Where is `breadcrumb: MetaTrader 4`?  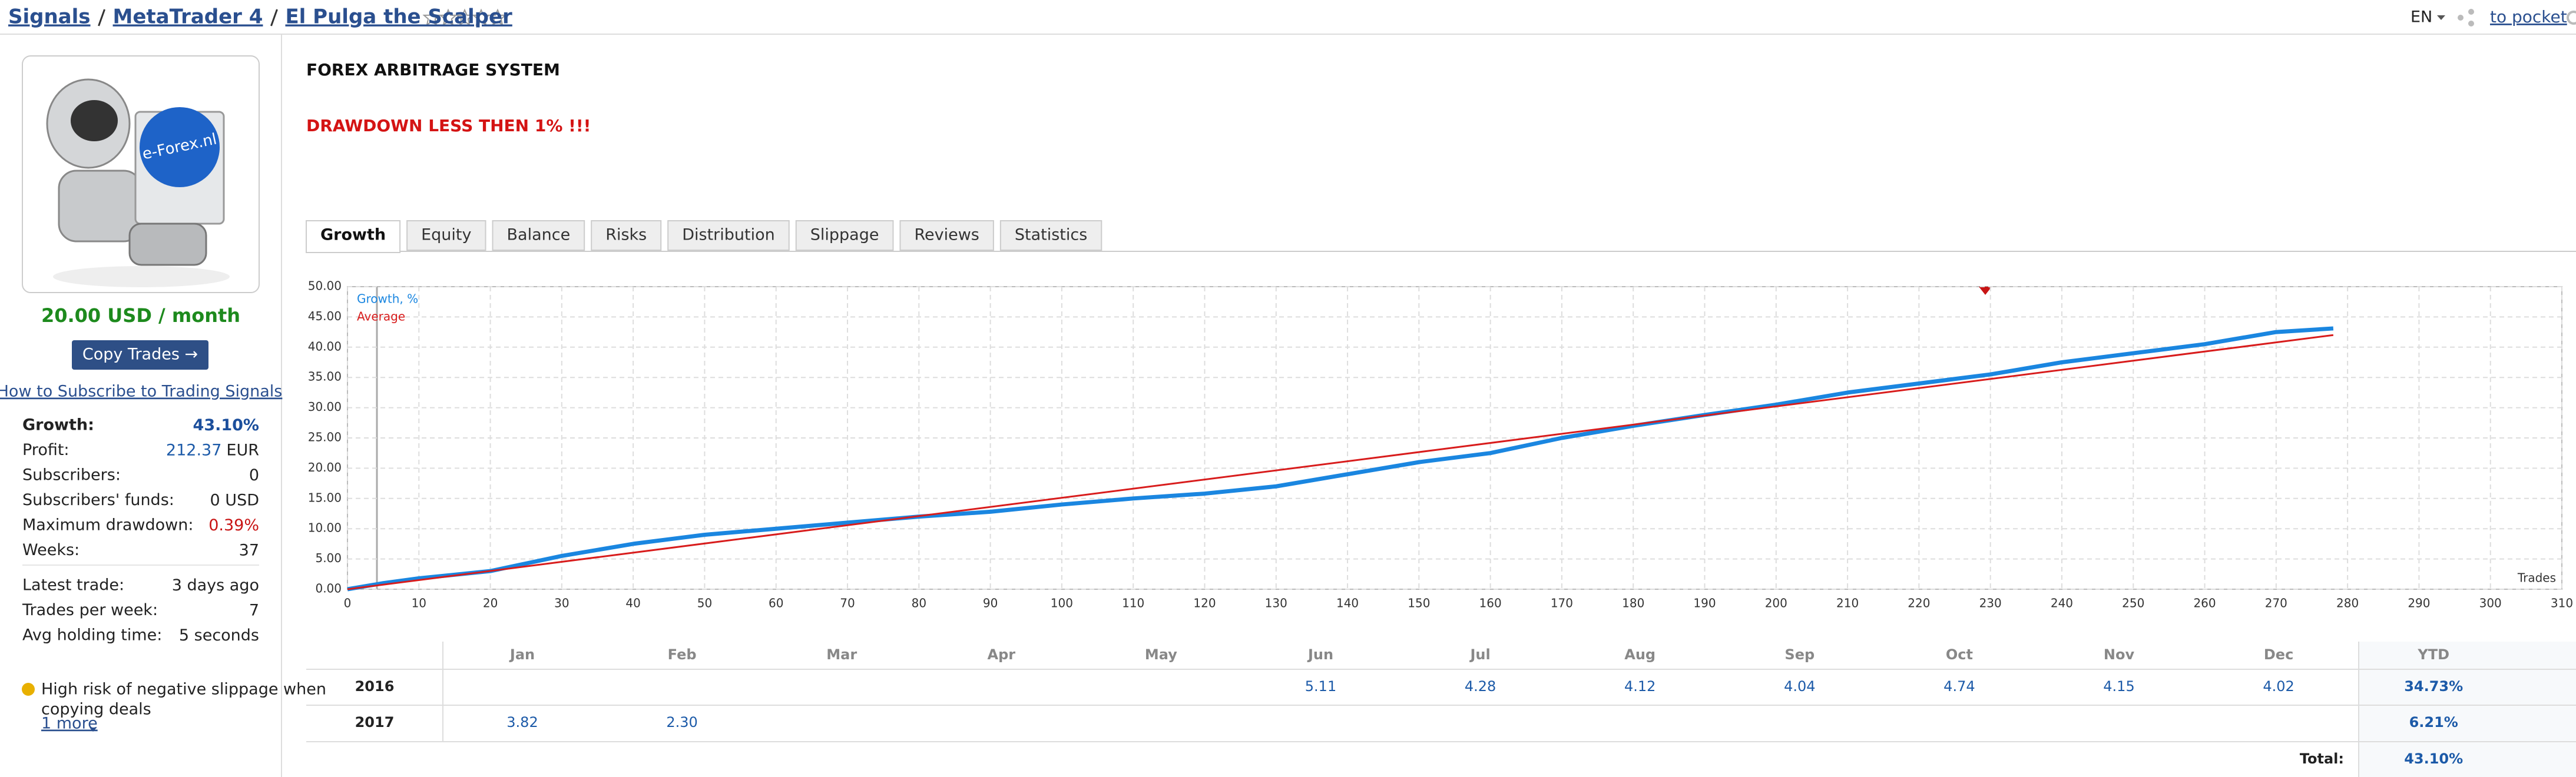 breadcrumb: MetaTrader 4 is located at coordinates (188, 17).